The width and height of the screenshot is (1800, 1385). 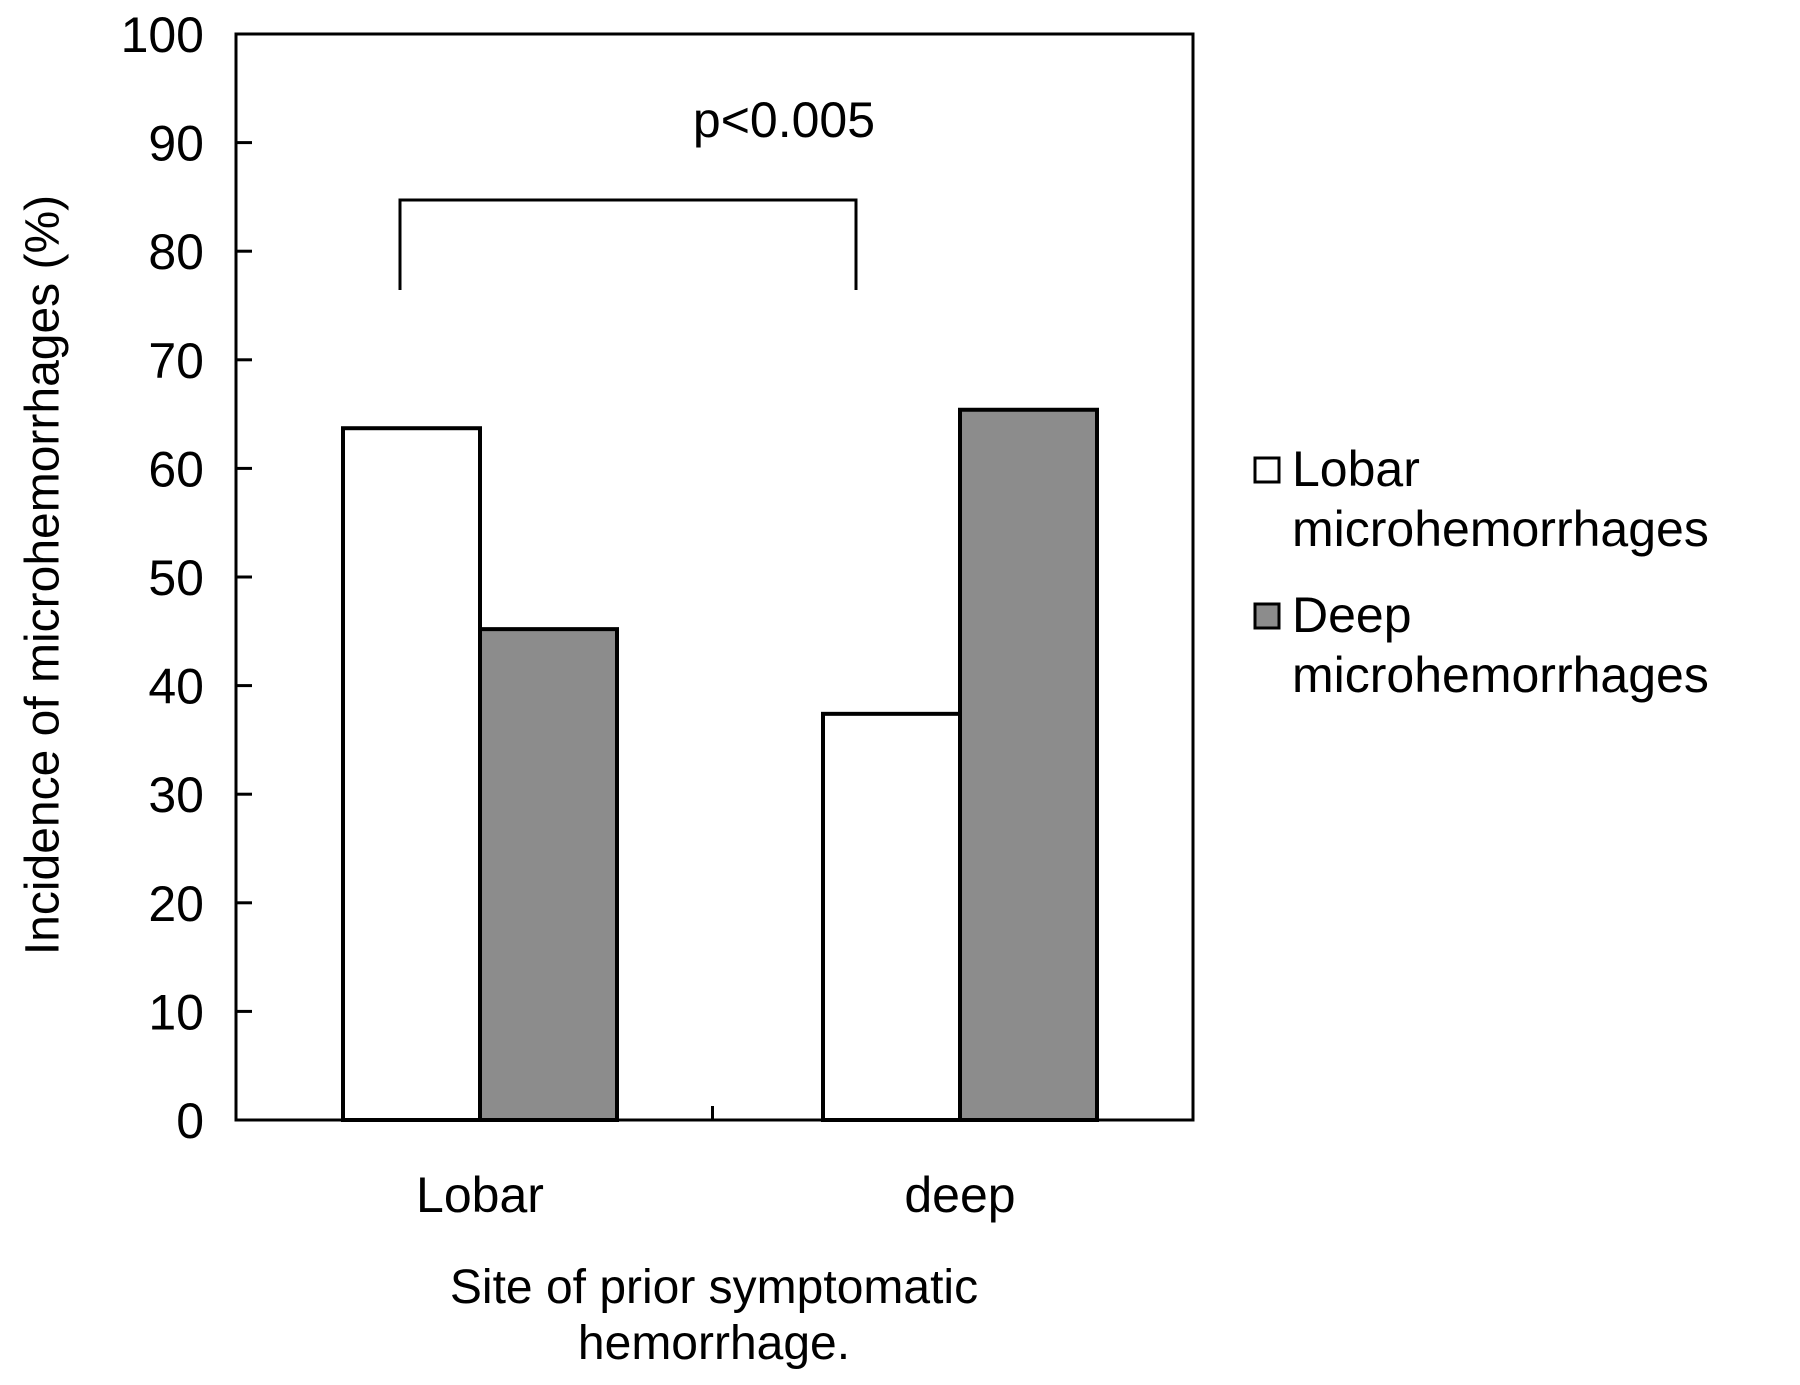 I want to click on significance-annotation: p<0.005, so click(x=784, y=120).